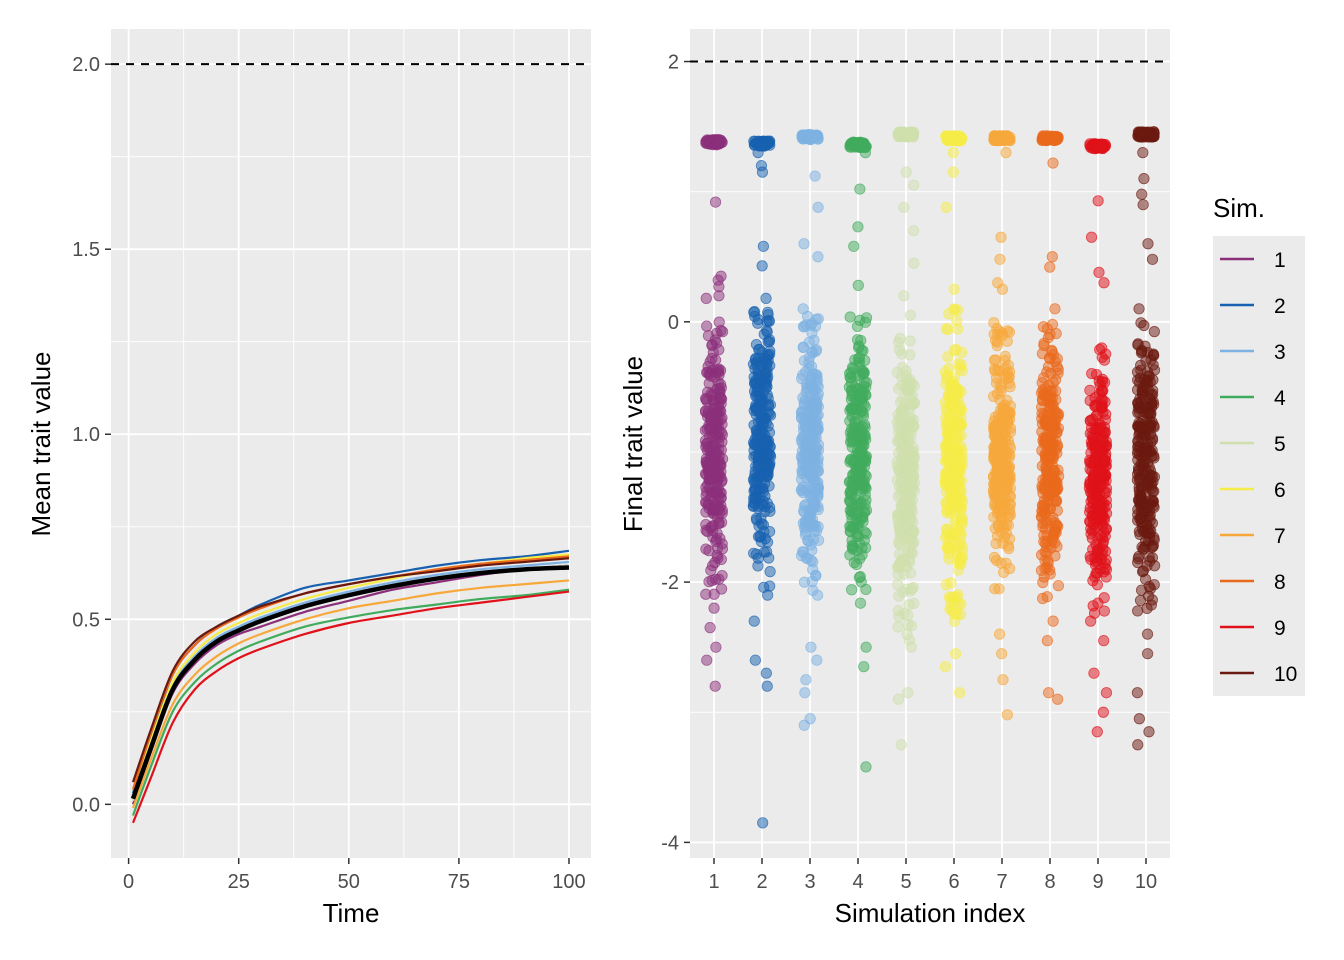 The width and height of the screenshot is (1344, 960). What do you see at coordinates (1253, 352) in the screenshot?
I see `legend-item-3: 3` at bounding box center [1253, 352].